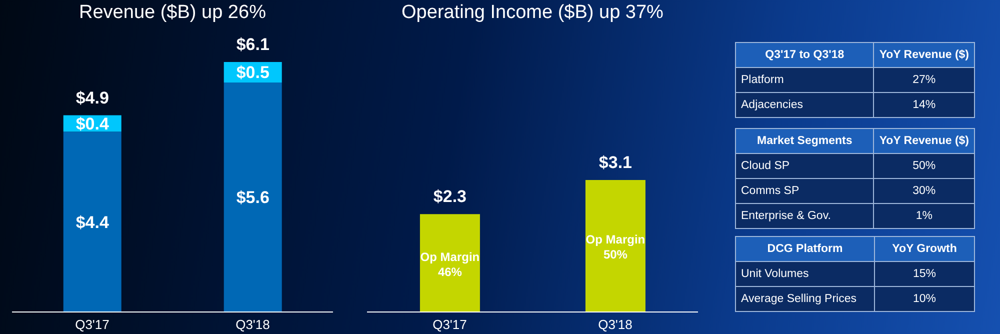  What do you see at coordinates (805, 55) in the screenshot?
I see `text: Q3'17 to Q3'18` at bounding box center [805, 55].